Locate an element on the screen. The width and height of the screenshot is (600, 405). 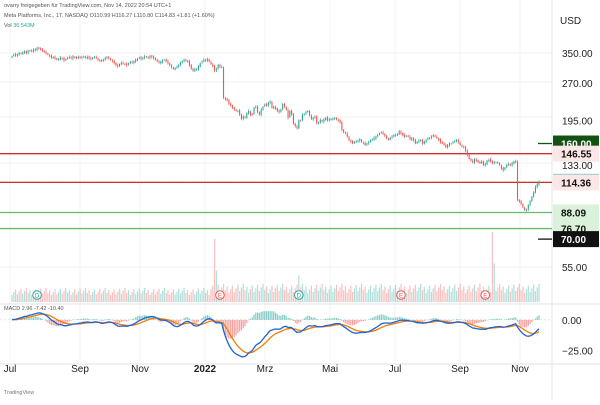
tradingview-logo: TradingView is located at coordinates (19, 393).